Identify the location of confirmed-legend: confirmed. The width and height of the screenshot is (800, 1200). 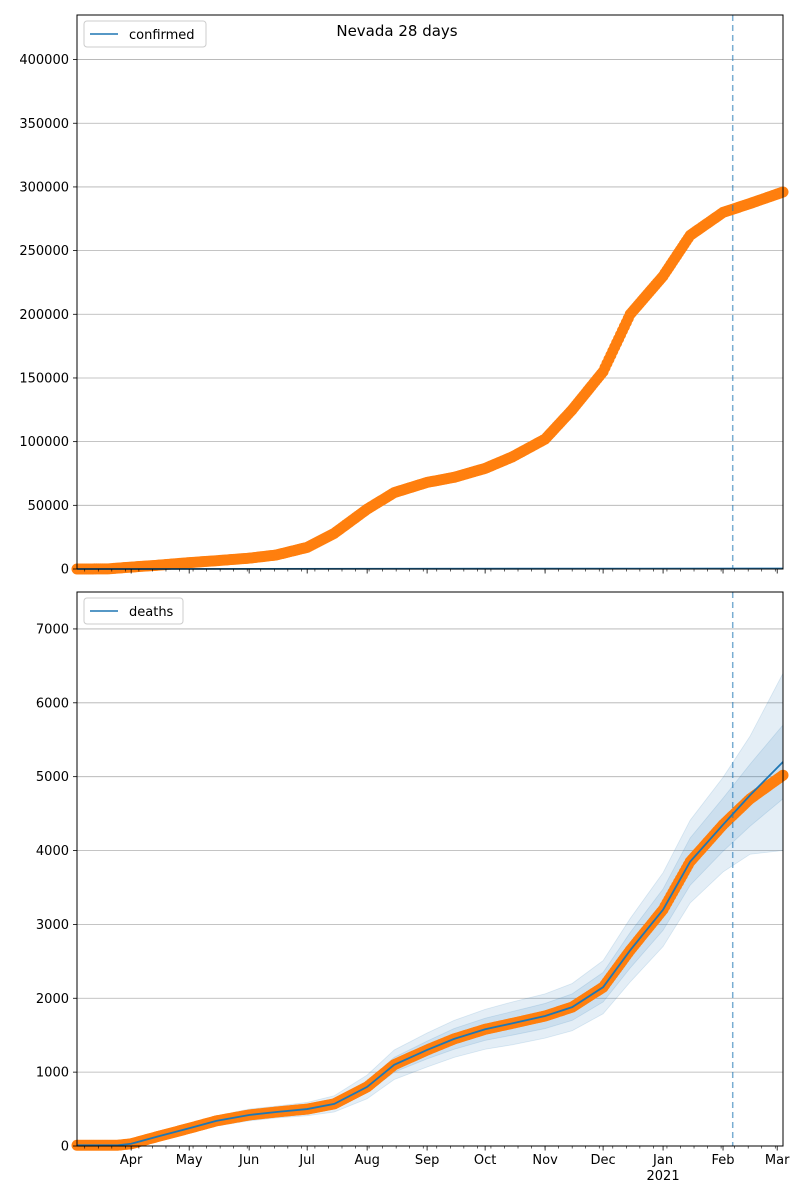
(145, 34).